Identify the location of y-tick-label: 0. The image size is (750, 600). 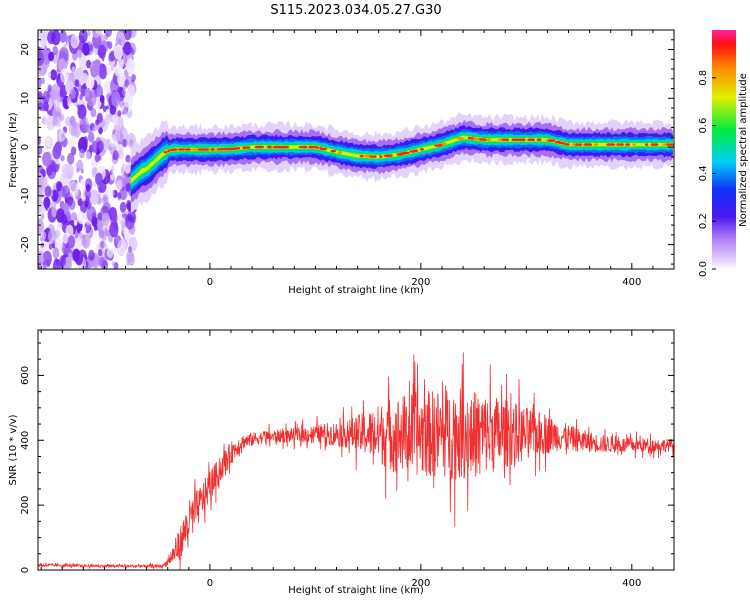
(25, 147).